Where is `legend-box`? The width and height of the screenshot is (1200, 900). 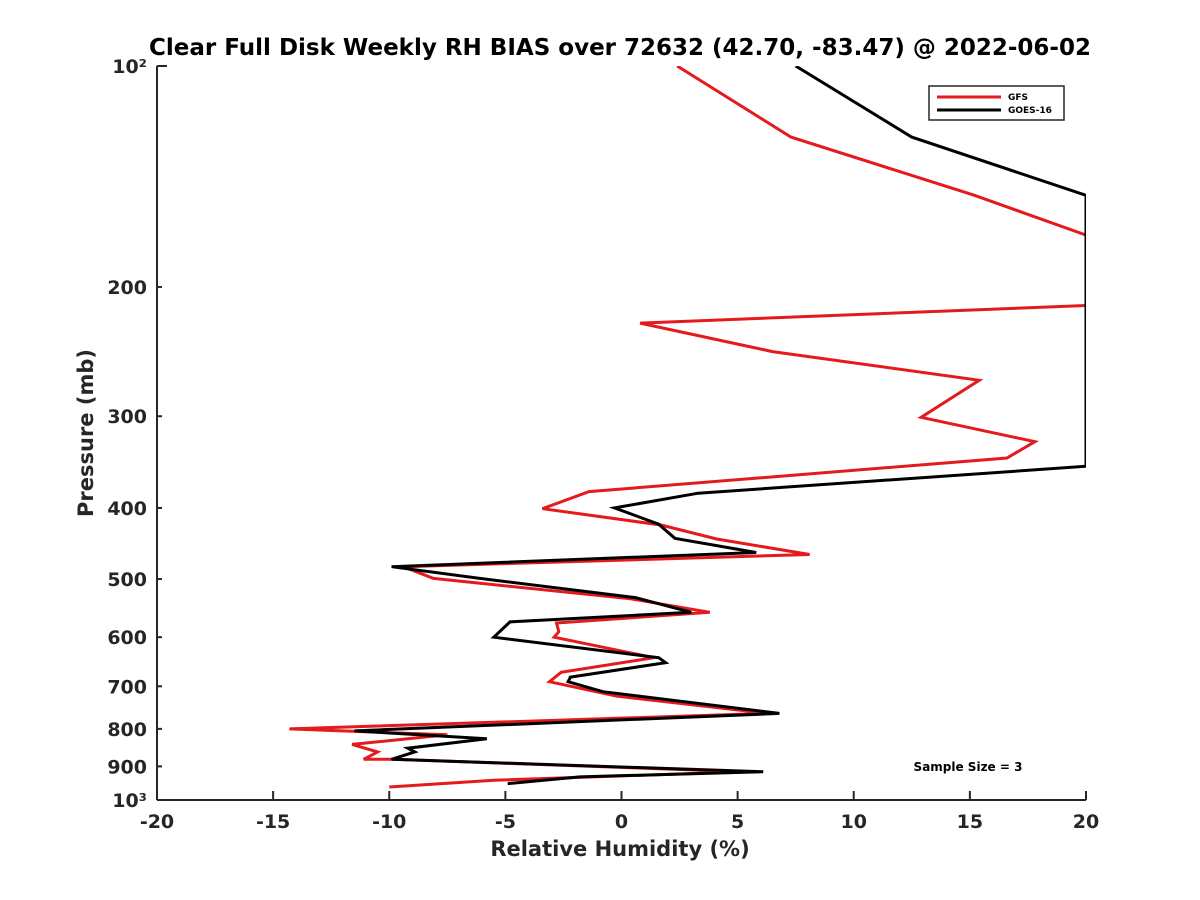 legend-box is located at coordinates (996, 103).